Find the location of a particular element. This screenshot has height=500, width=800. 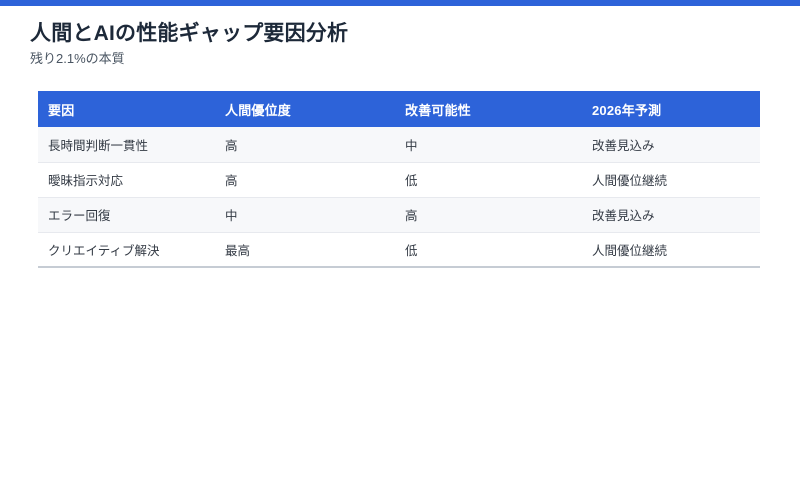

column-header: 2026年予測 is located at coordinates (671, 109).